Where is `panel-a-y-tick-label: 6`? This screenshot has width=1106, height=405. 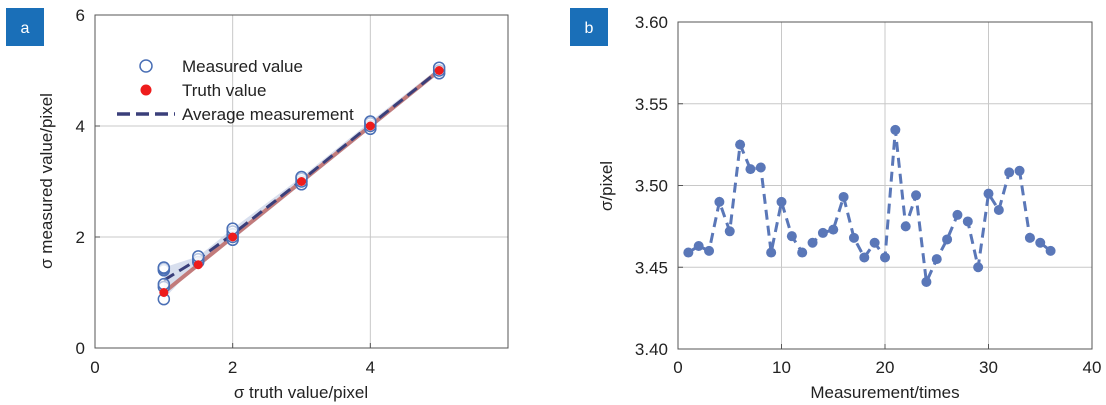 panel-a-y-tick-label: 6 is located at coordinates (80, 15).